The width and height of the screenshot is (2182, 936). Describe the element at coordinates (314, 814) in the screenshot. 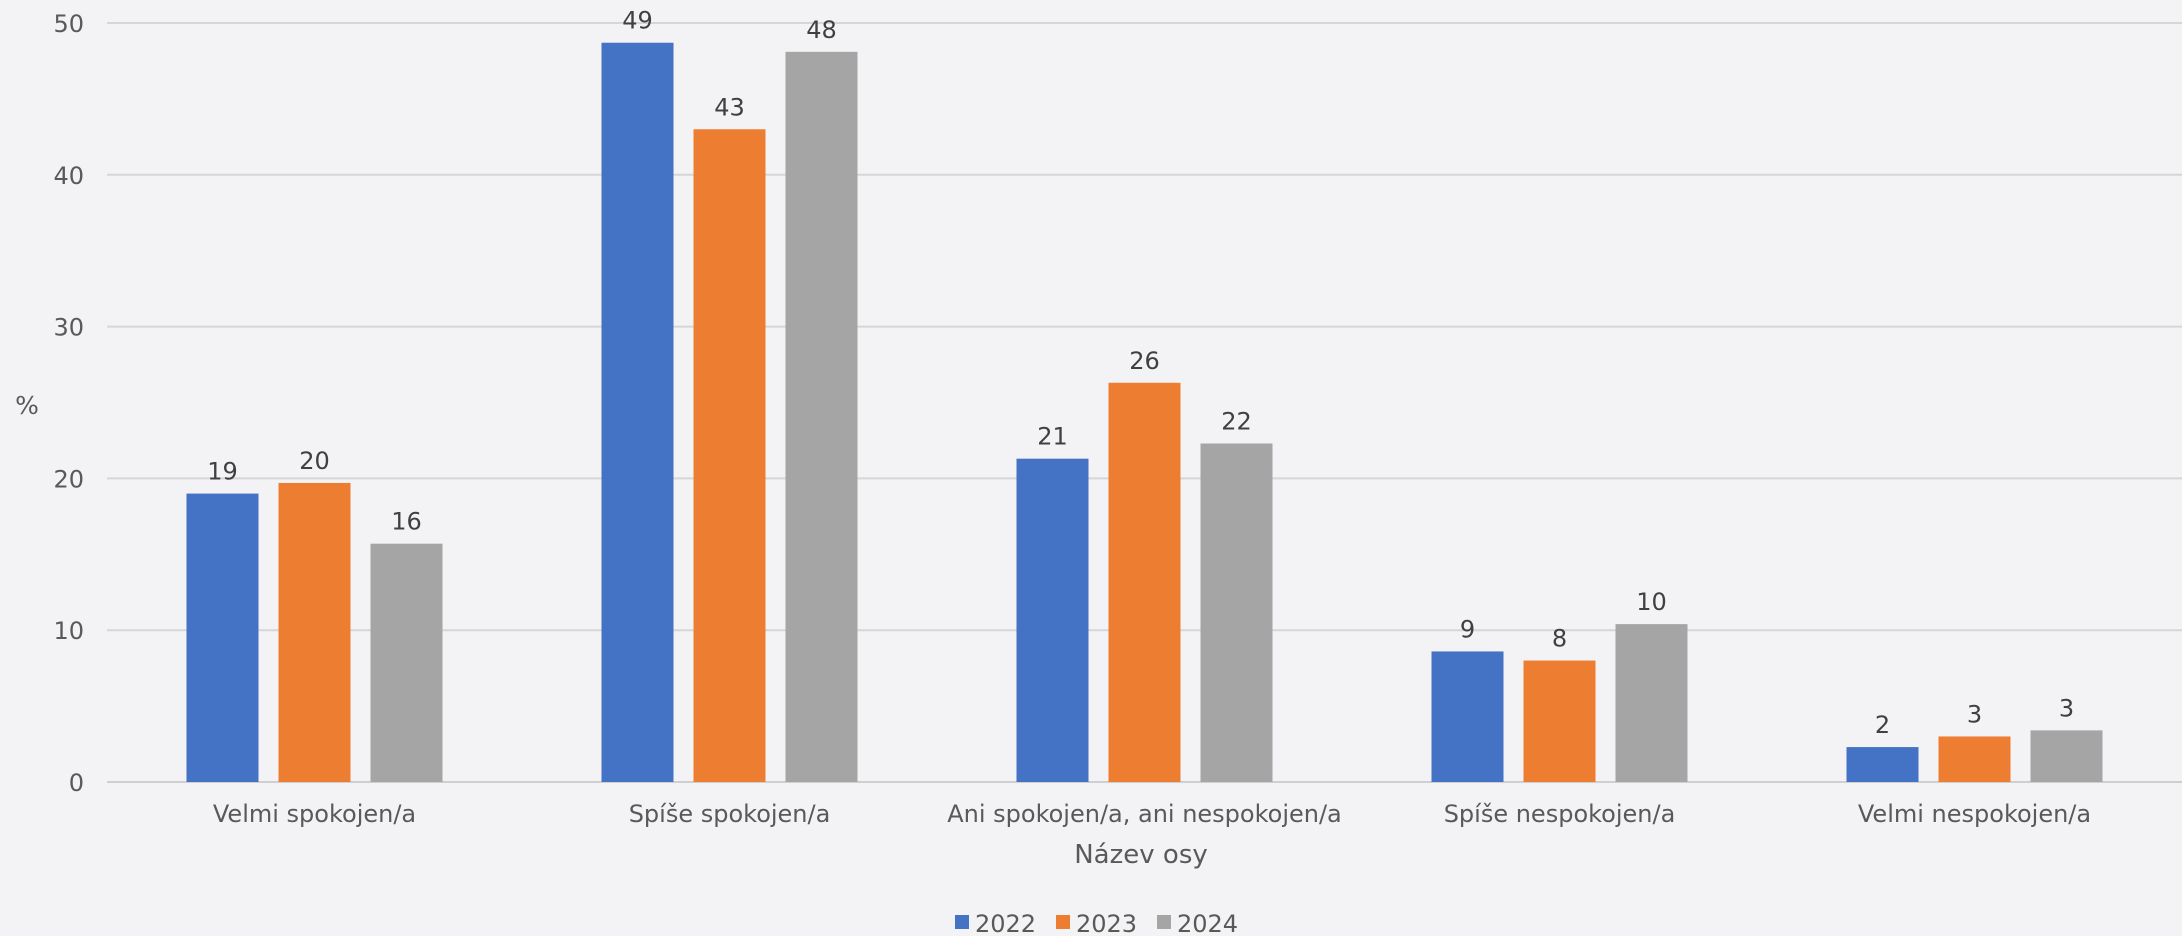

I see `x-tick-label: Velmi spokojen/a` at that location.